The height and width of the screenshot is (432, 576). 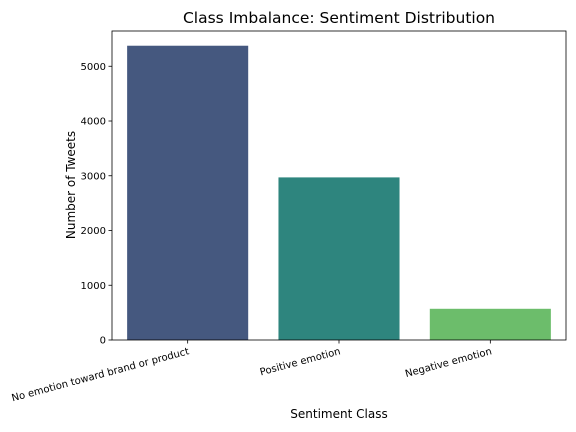 I want to click on x-tick-label: Positive emotion, so click(x=300, y=362).